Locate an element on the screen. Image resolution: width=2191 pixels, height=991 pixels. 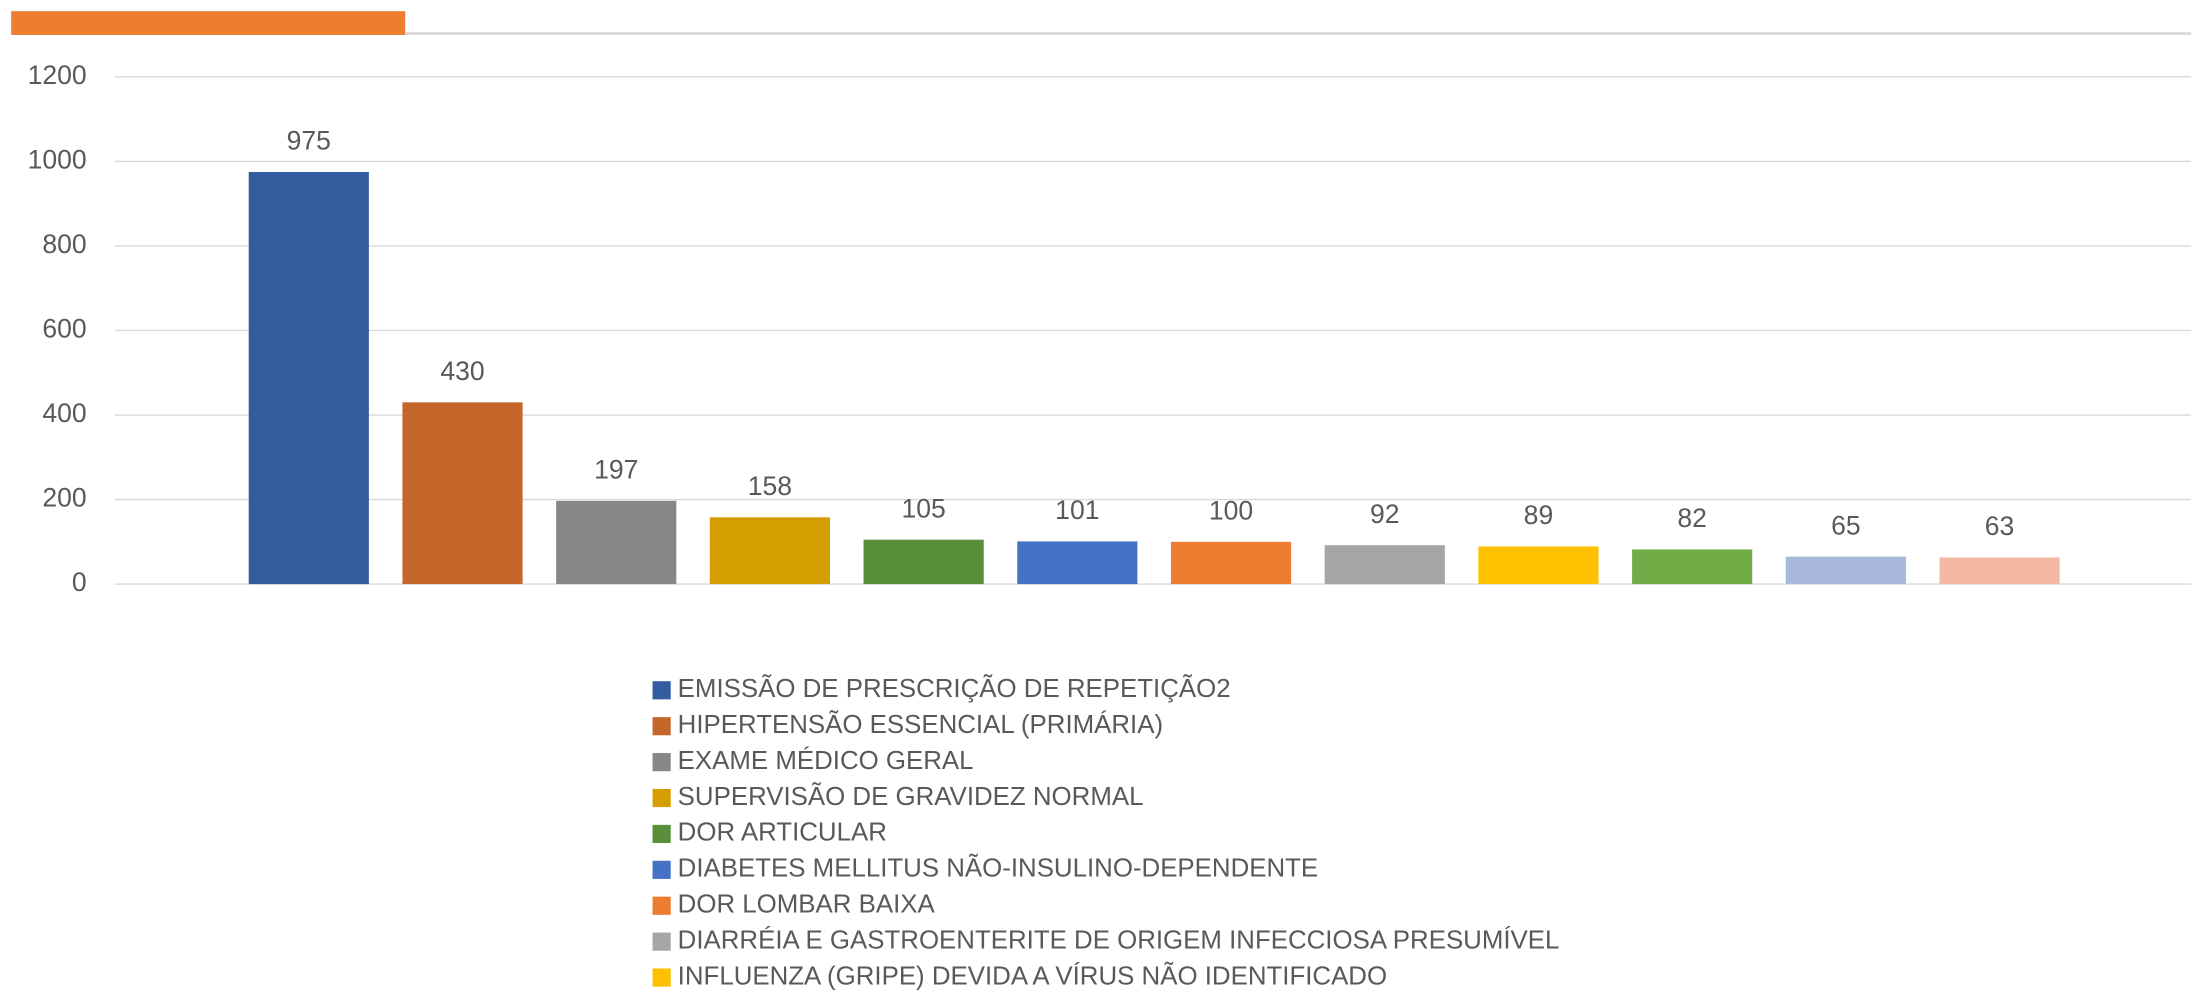
legend-label: EXAME MÉDICO GERAL is located at coordinates (826, 760).